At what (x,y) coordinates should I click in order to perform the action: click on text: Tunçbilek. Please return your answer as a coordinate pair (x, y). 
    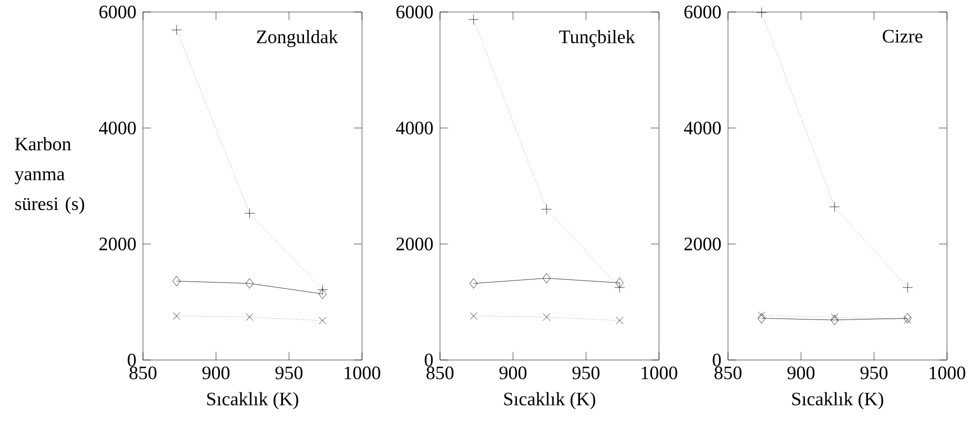
    Looking at the image, I should click on (597, 39).